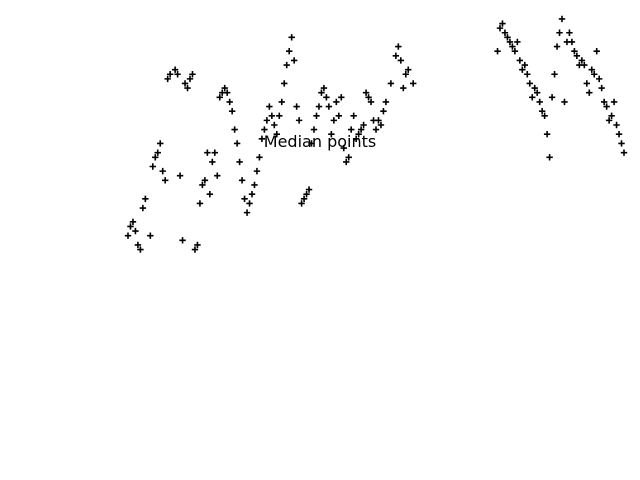  What do you see at coordinates (320, 141) in the screenshot?
I see `chart-title: Median points` at bounding box center [320, 141].